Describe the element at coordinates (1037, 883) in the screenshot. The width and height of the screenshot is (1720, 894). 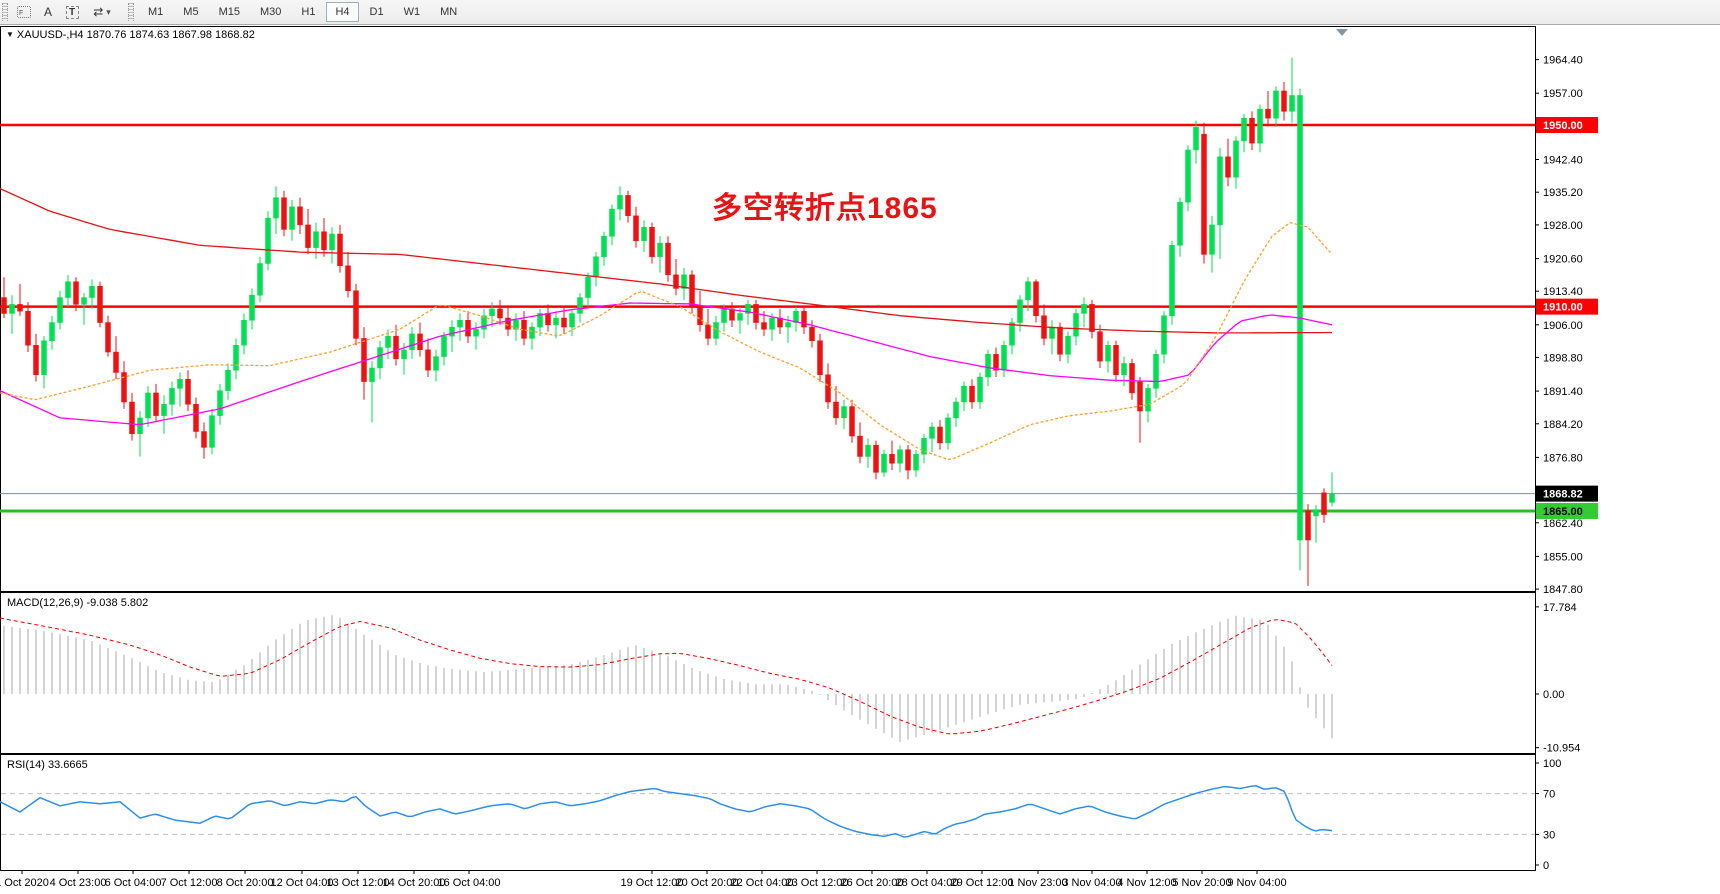
I see `date-axis-label: 1 Nov 23:00` at that location.